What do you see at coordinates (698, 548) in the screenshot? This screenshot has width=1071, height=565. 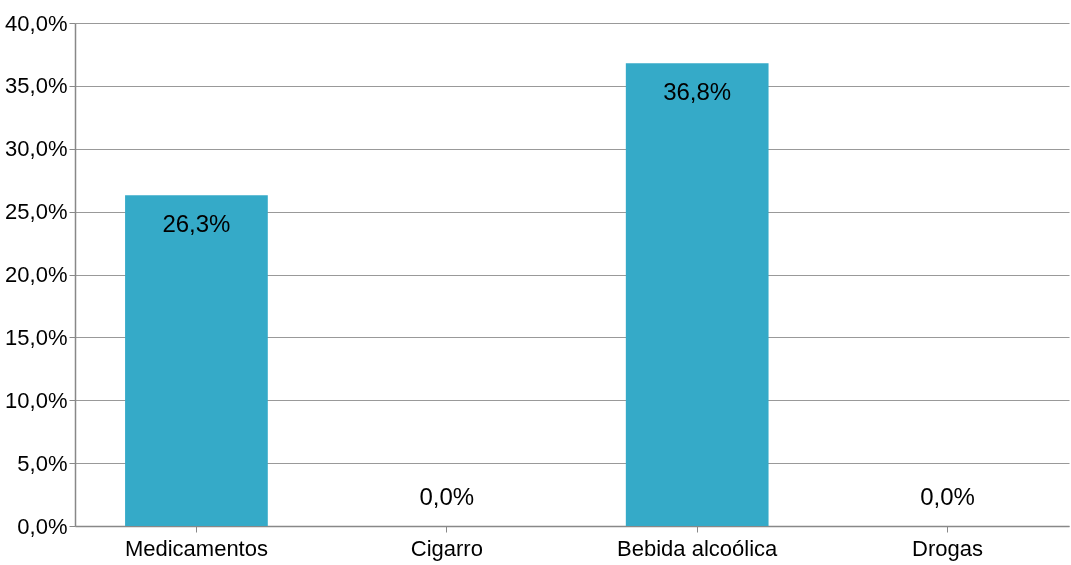 I see `x-tick-label: Bebida alcoólica` at bounding box center [698, 548].